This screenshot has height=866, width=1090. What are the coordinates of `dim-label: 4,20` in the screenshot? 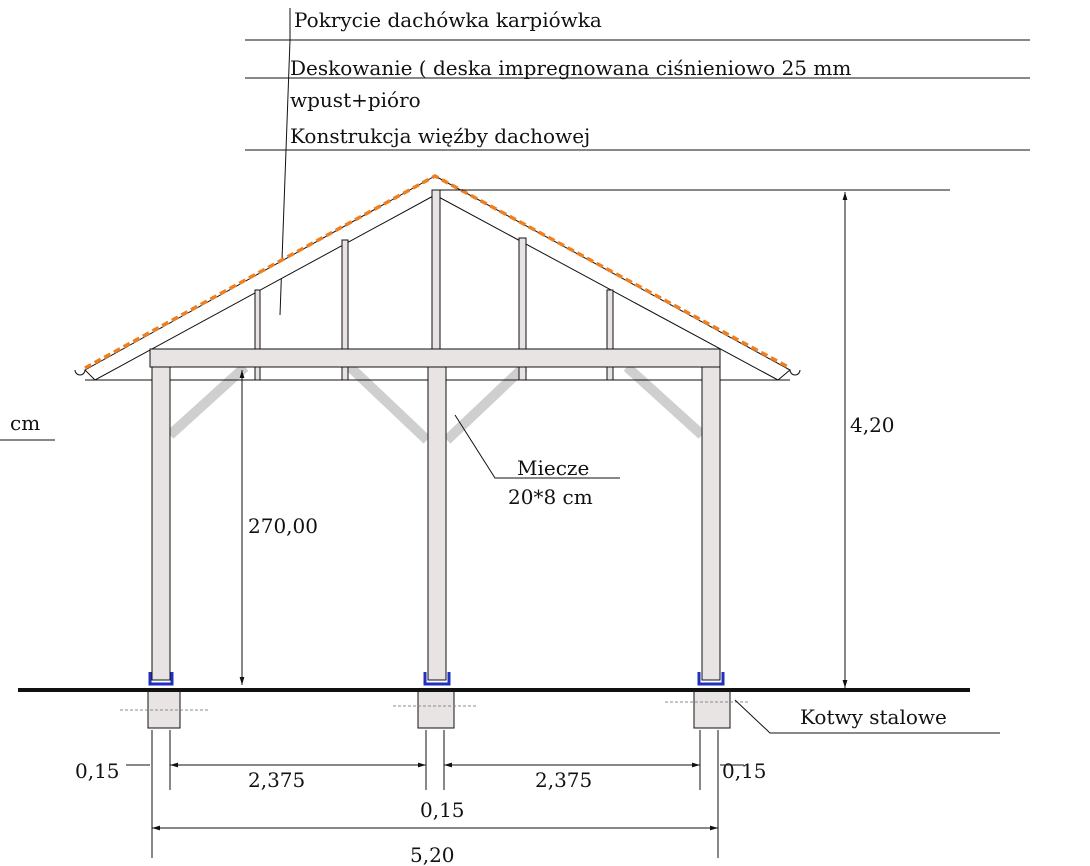 It's located at (872, 425).